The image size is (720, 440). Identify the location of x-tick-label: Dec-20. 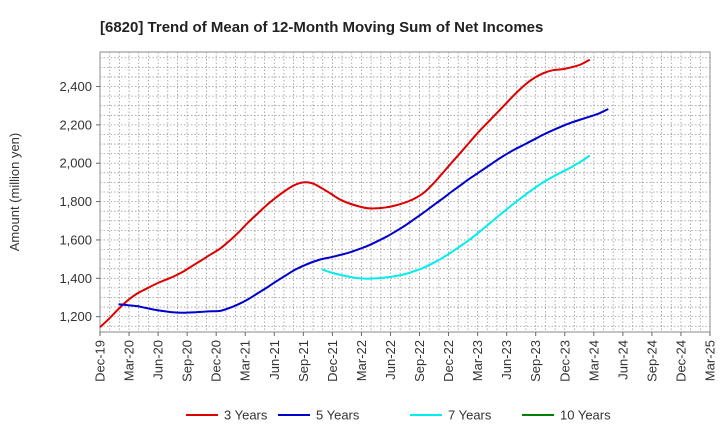
(216, 361).